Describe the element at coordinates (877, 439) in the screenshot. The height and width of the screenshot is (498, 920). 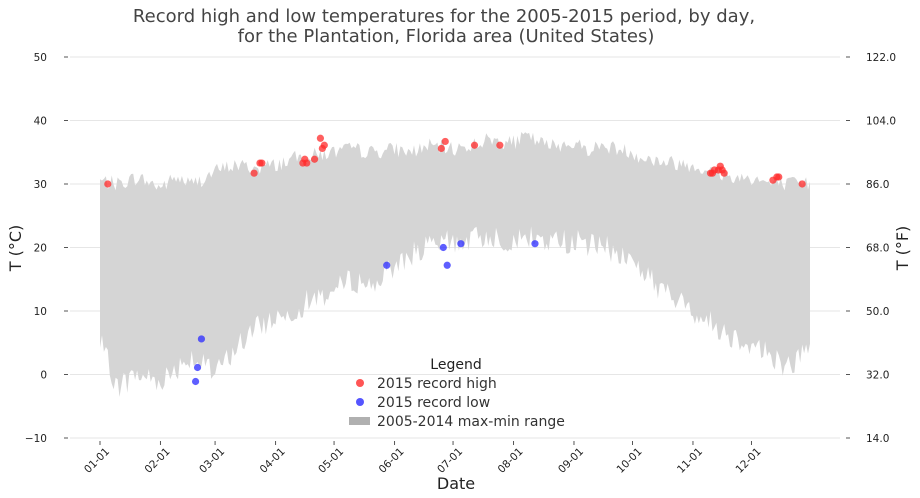
I see `y-right-tick-label: 14.0` at that location.